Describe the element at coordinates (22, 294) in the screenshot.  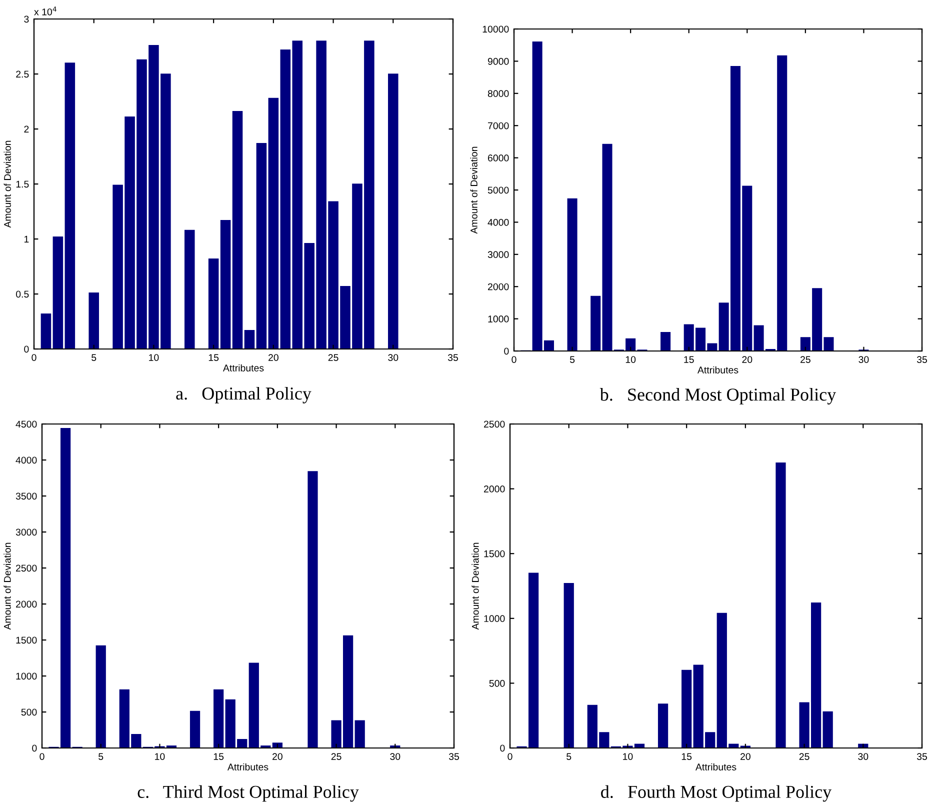
I see `y-tick-label: 0.5` at that location.